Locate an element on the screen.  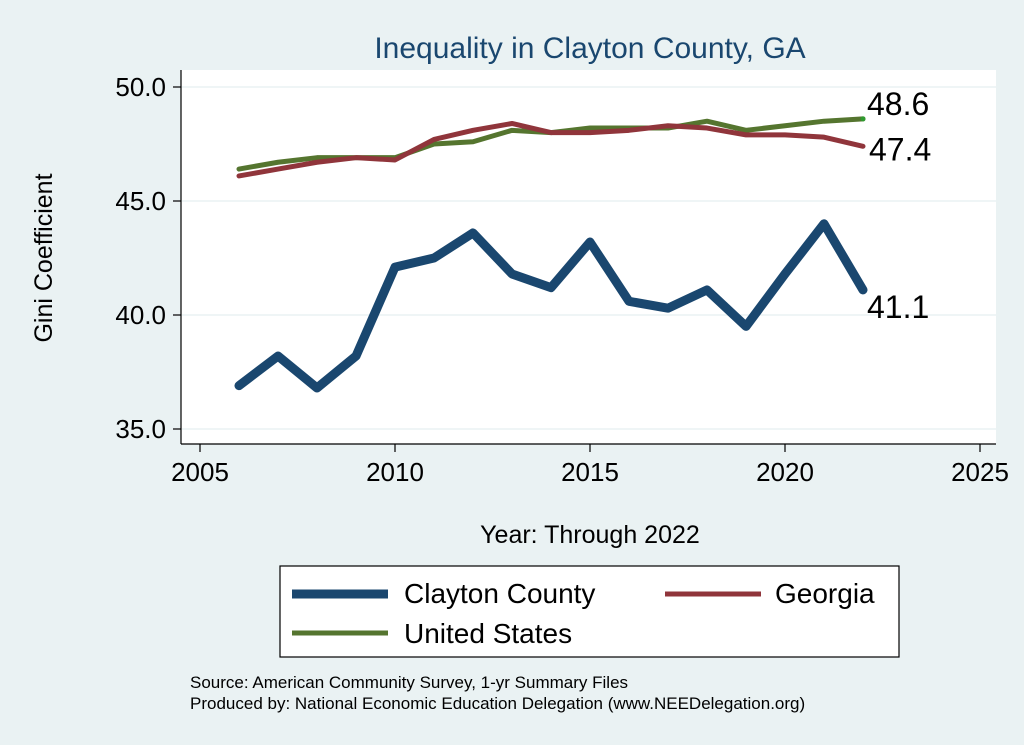
x-tick-label: 2010 is located at coordinates (395, 472).